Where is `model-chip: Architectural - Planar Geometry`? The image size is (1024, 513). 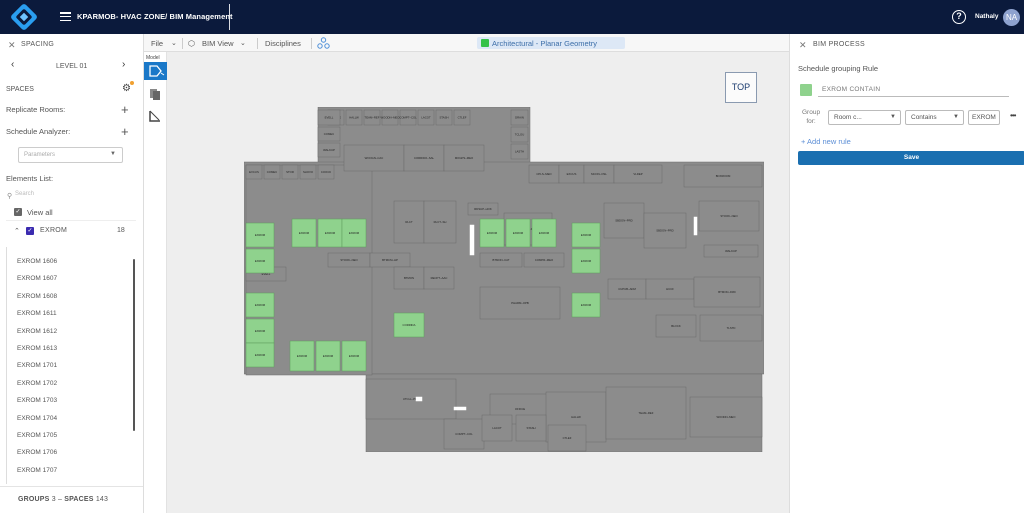 model-chip: Architectural - Planar Geometry is located at coordinates (551, 43).